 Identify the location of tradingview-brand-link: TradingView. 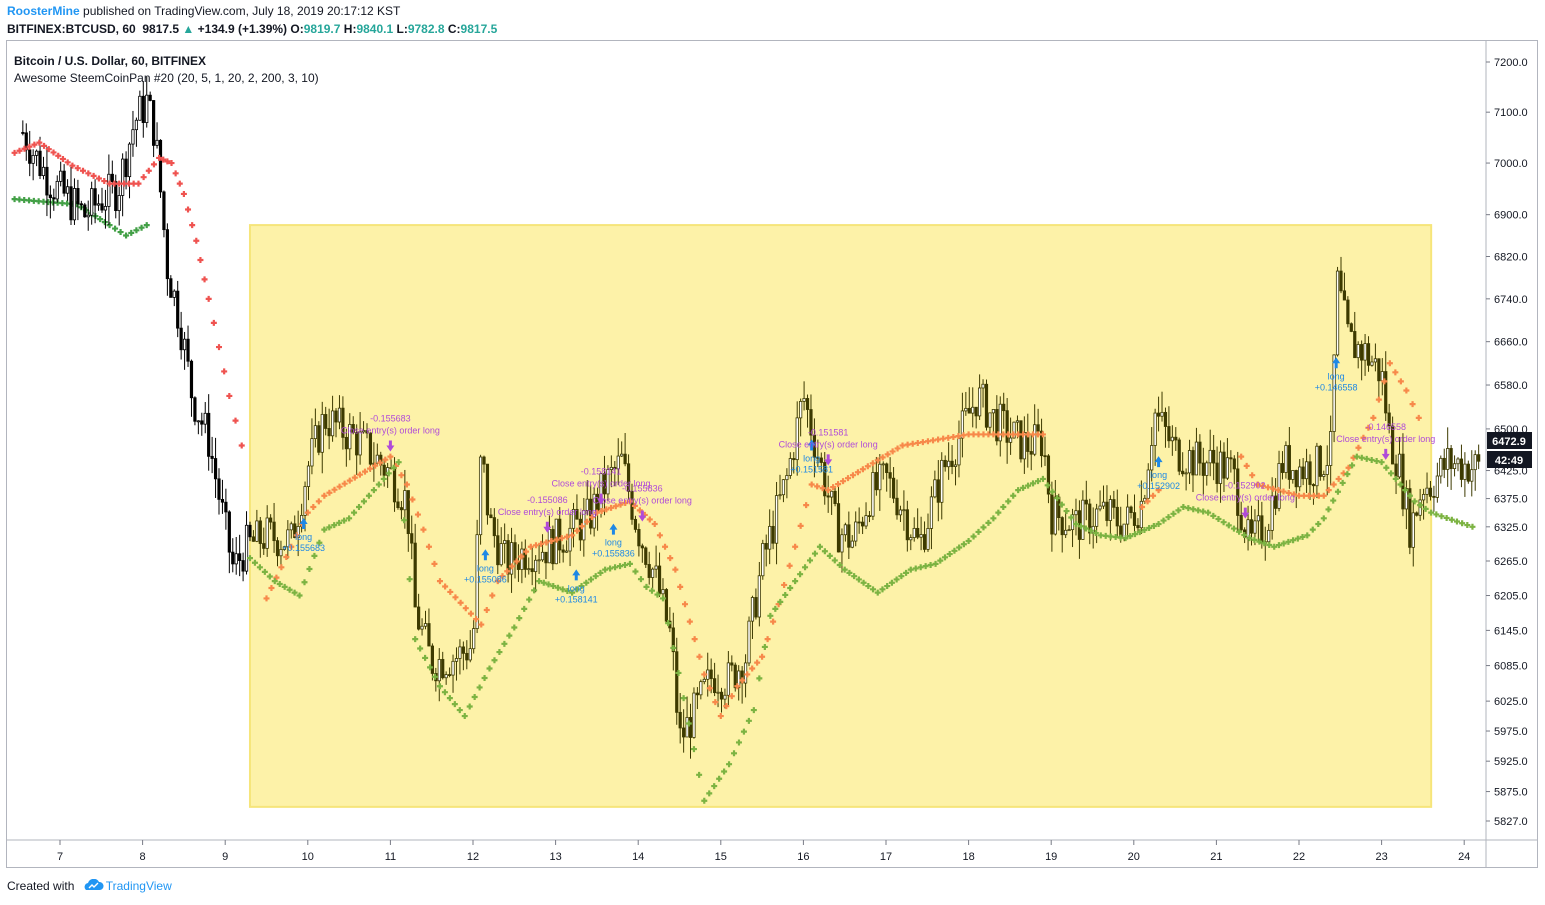
(138, 886).